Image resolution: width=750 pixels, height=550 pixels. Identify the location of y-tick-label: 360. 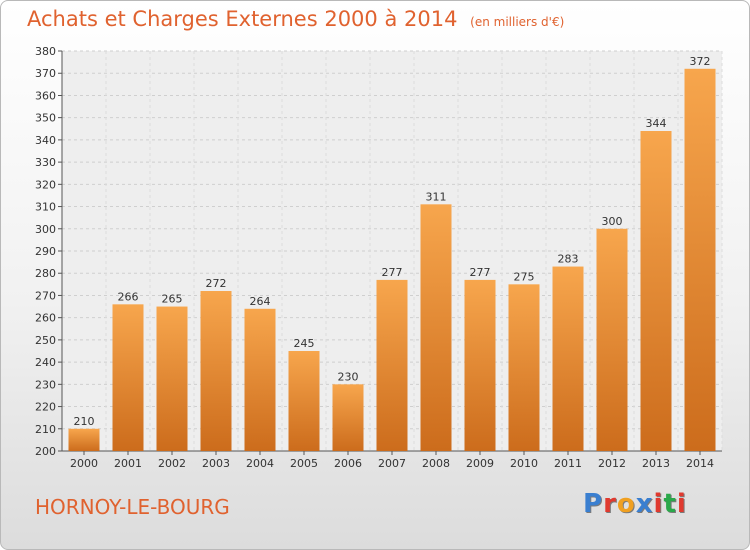
(45, 95).